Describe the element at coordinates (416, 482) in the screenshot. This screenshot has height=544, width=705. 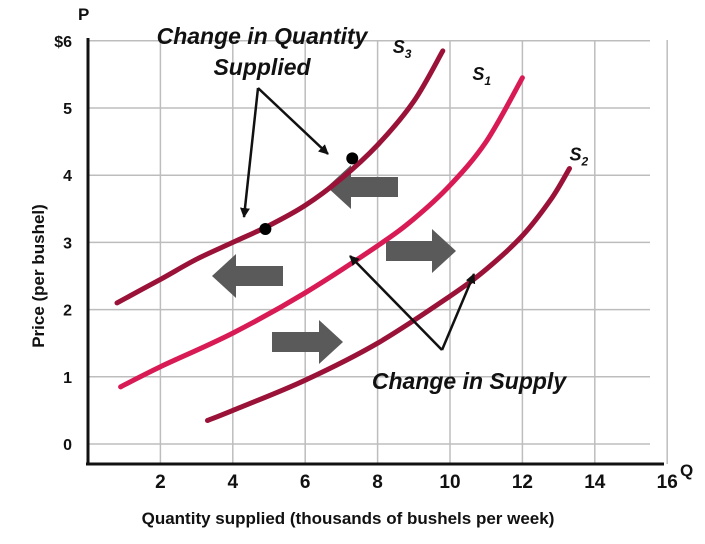
I see `x-tick-labels: 2 4 6 8 10 12 14 16` at that location.